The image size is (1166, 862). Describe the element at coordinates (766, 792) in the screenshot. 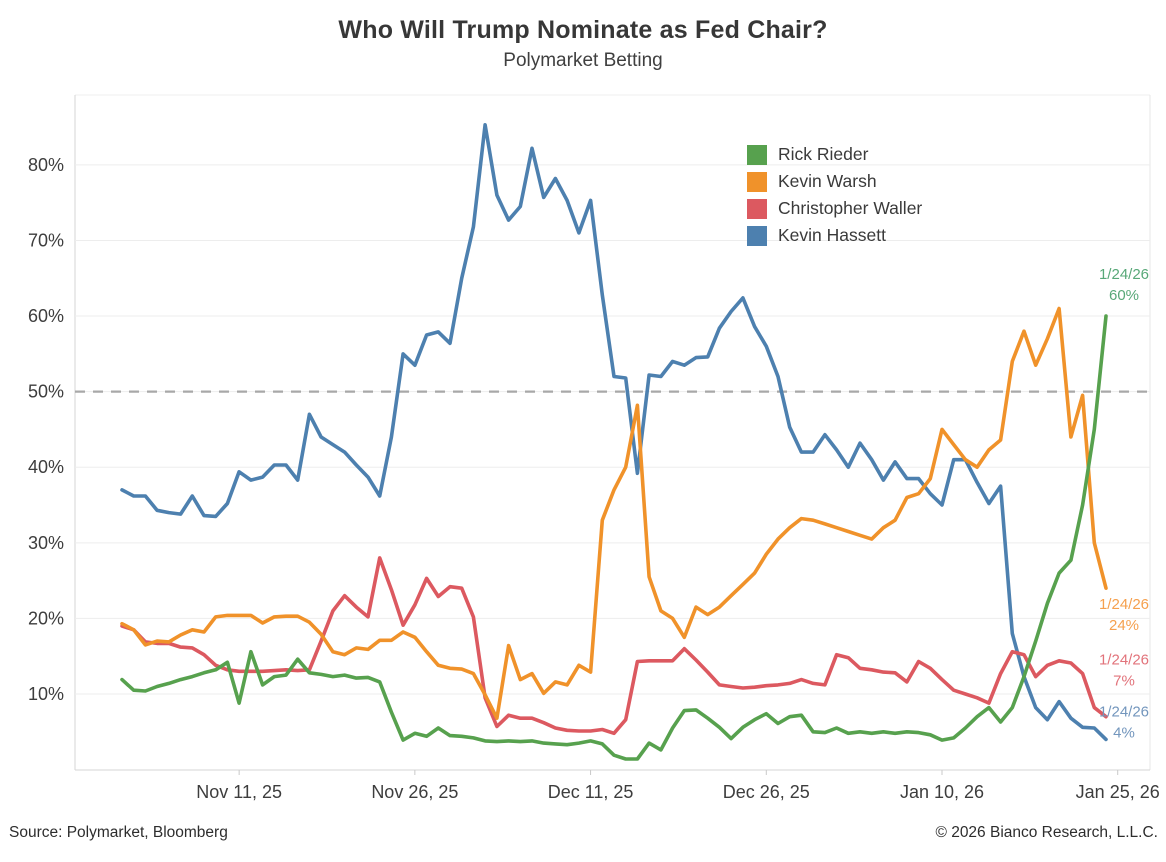

I see `x-tick-label: Dec 26, 25` at that location.